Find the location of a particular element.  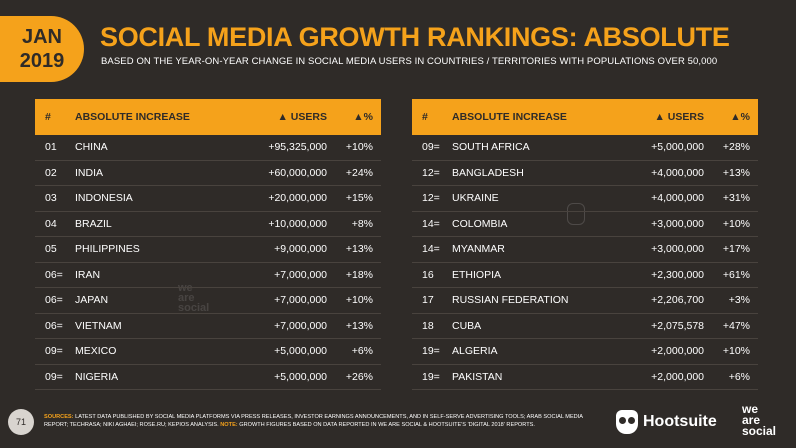

table-row: 14= COLOMBIA +3,000,000 +10% is located at coordinates (585, 224).